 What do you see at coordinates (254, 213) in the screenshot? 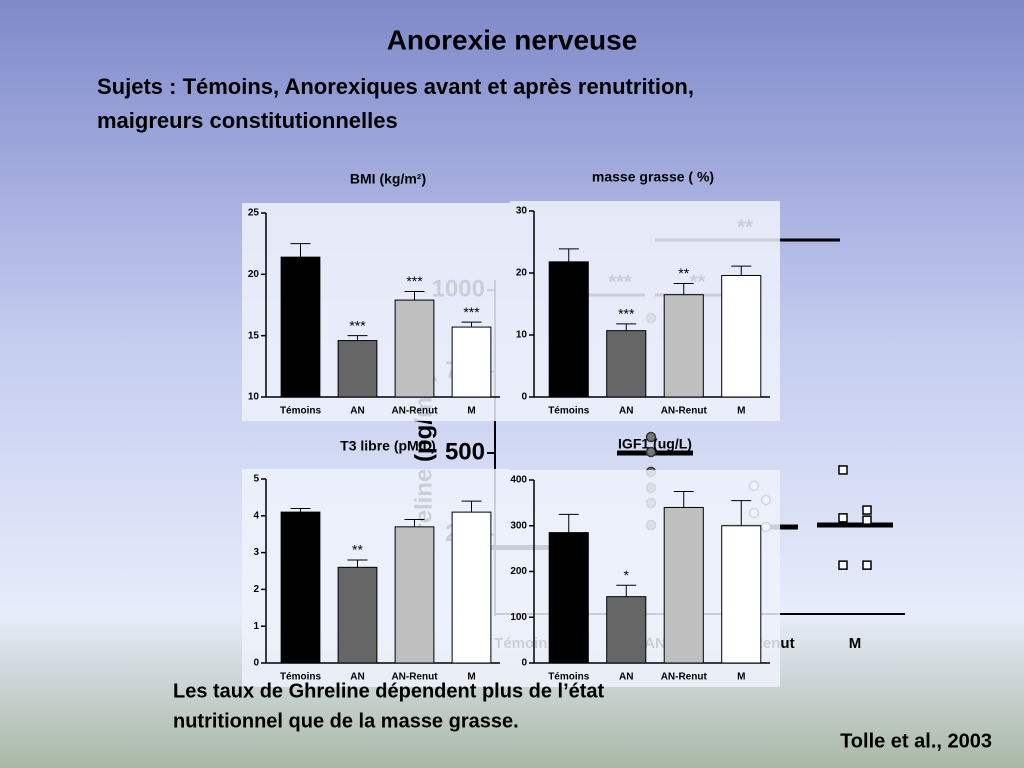
I see `y-tick-label: 25` at bounding box center [254, 213].